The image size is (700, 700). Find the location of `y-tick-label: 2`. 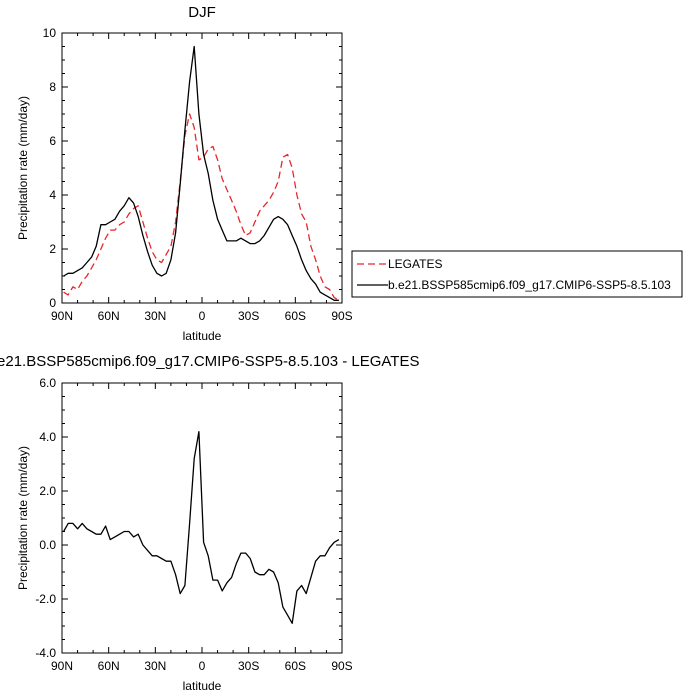

y-tick-label: 2 is located at coordinates (52, 249).